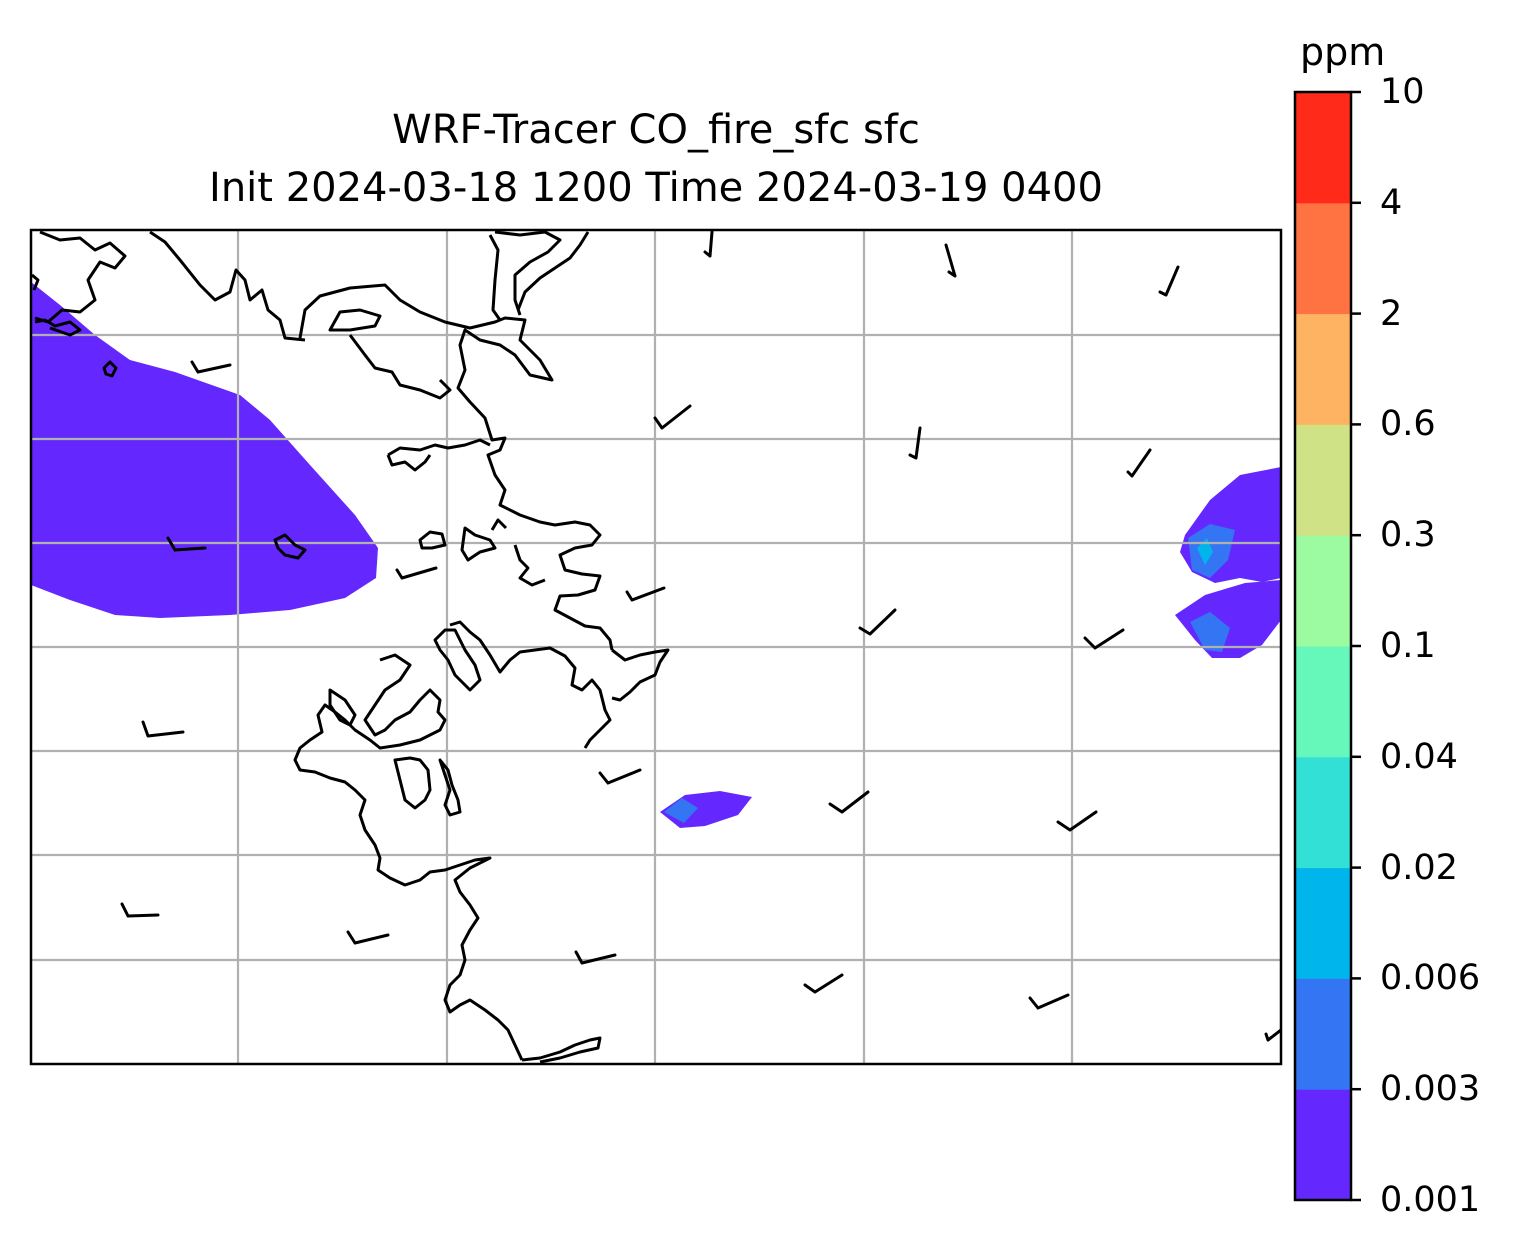 The image size is (1528, 1256). What do you see at coordinates (1391, 202) in the screenshot?
I see `colorbar-tick-label: 4` at bounding box center [1391, 202].